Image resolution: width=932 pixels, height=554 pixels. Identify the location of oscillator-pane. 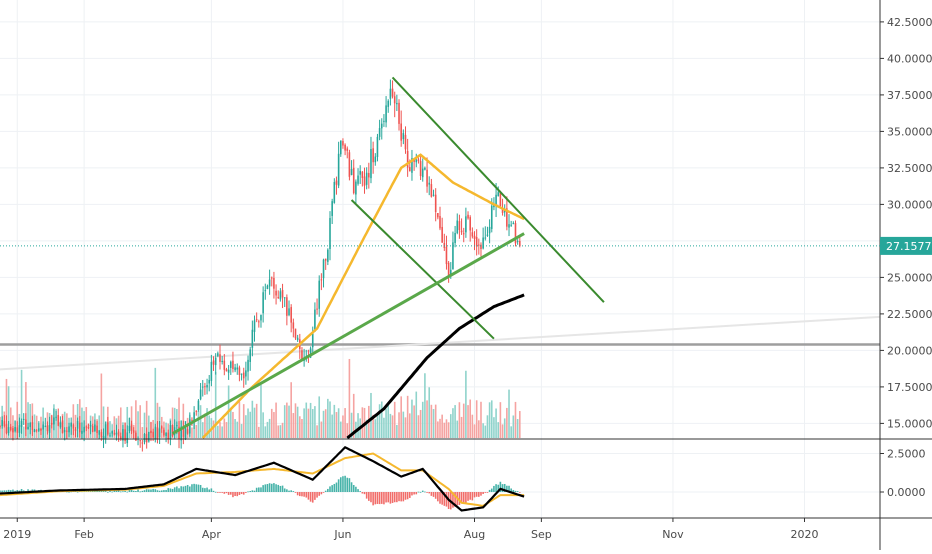
(262, 478).